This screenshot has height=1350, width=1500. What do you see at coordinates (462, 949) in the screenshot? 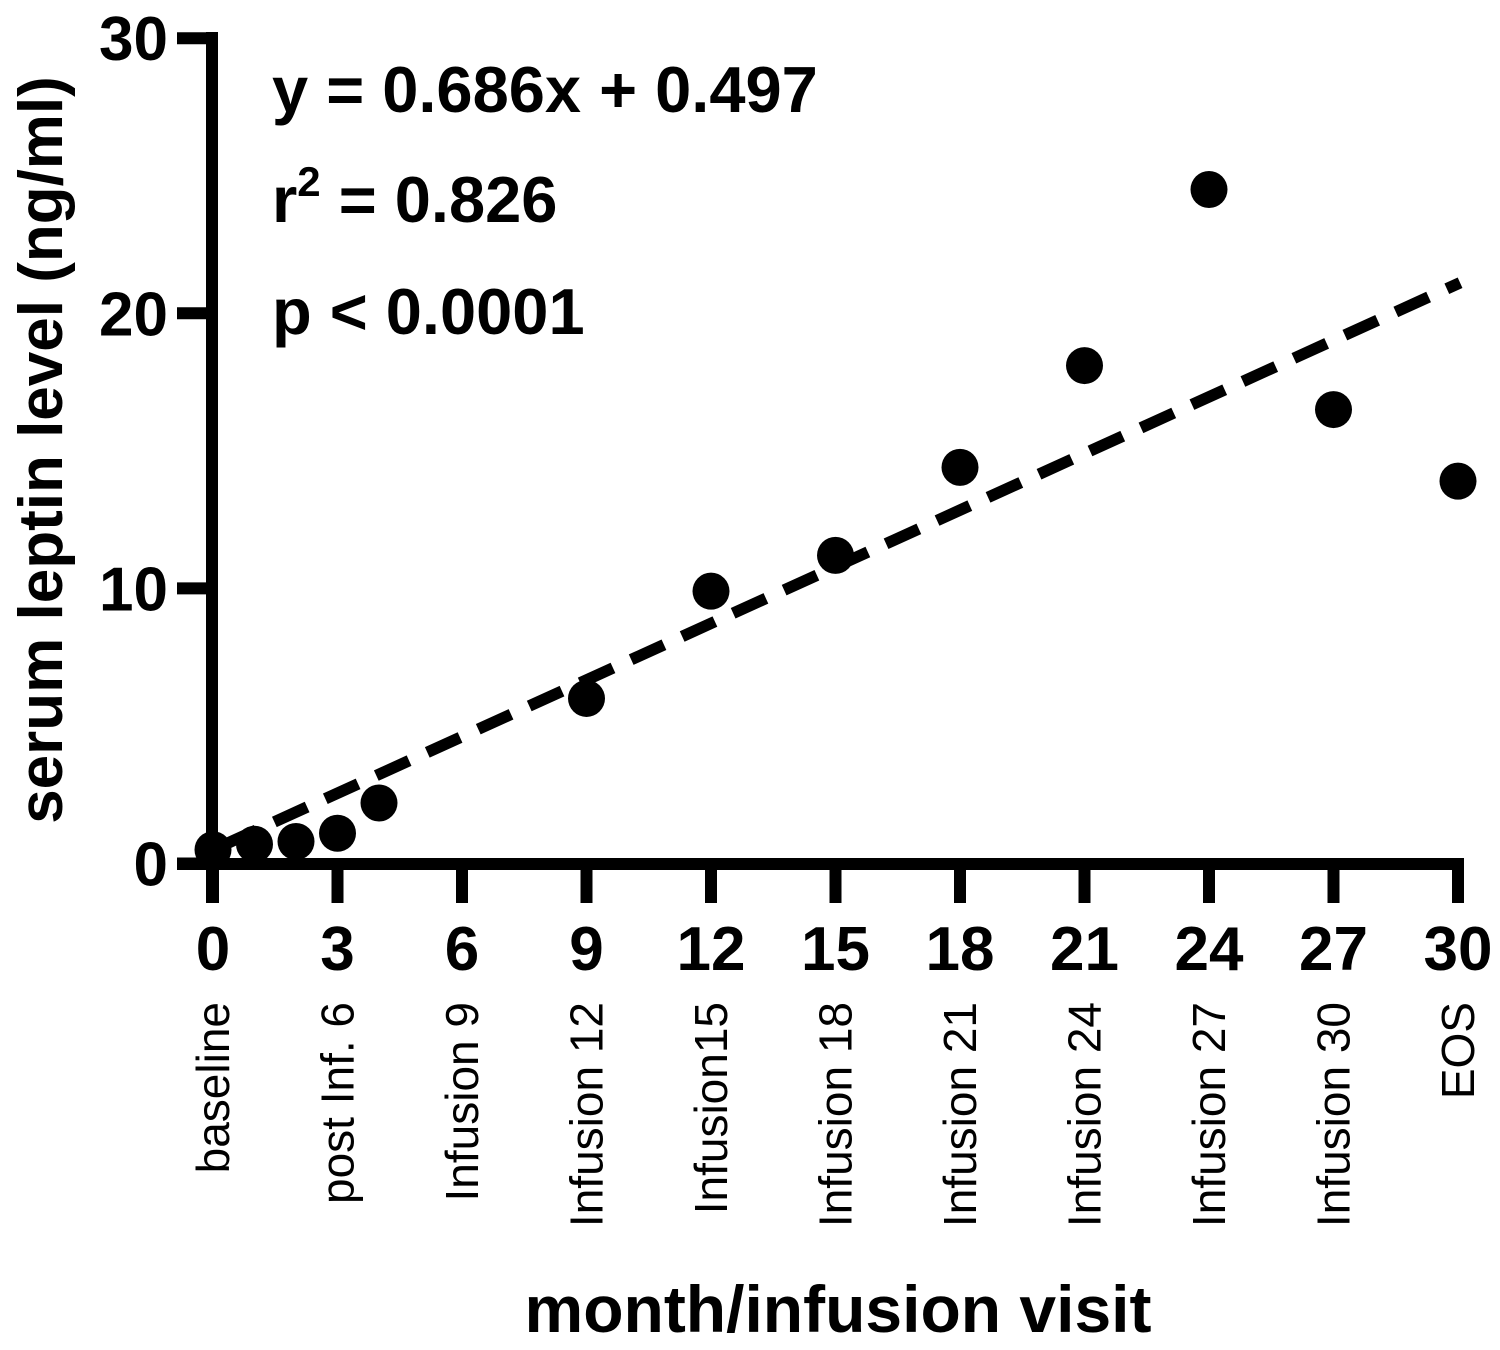
I see `x-tick-label: 6` at bounding box center [462, 949].